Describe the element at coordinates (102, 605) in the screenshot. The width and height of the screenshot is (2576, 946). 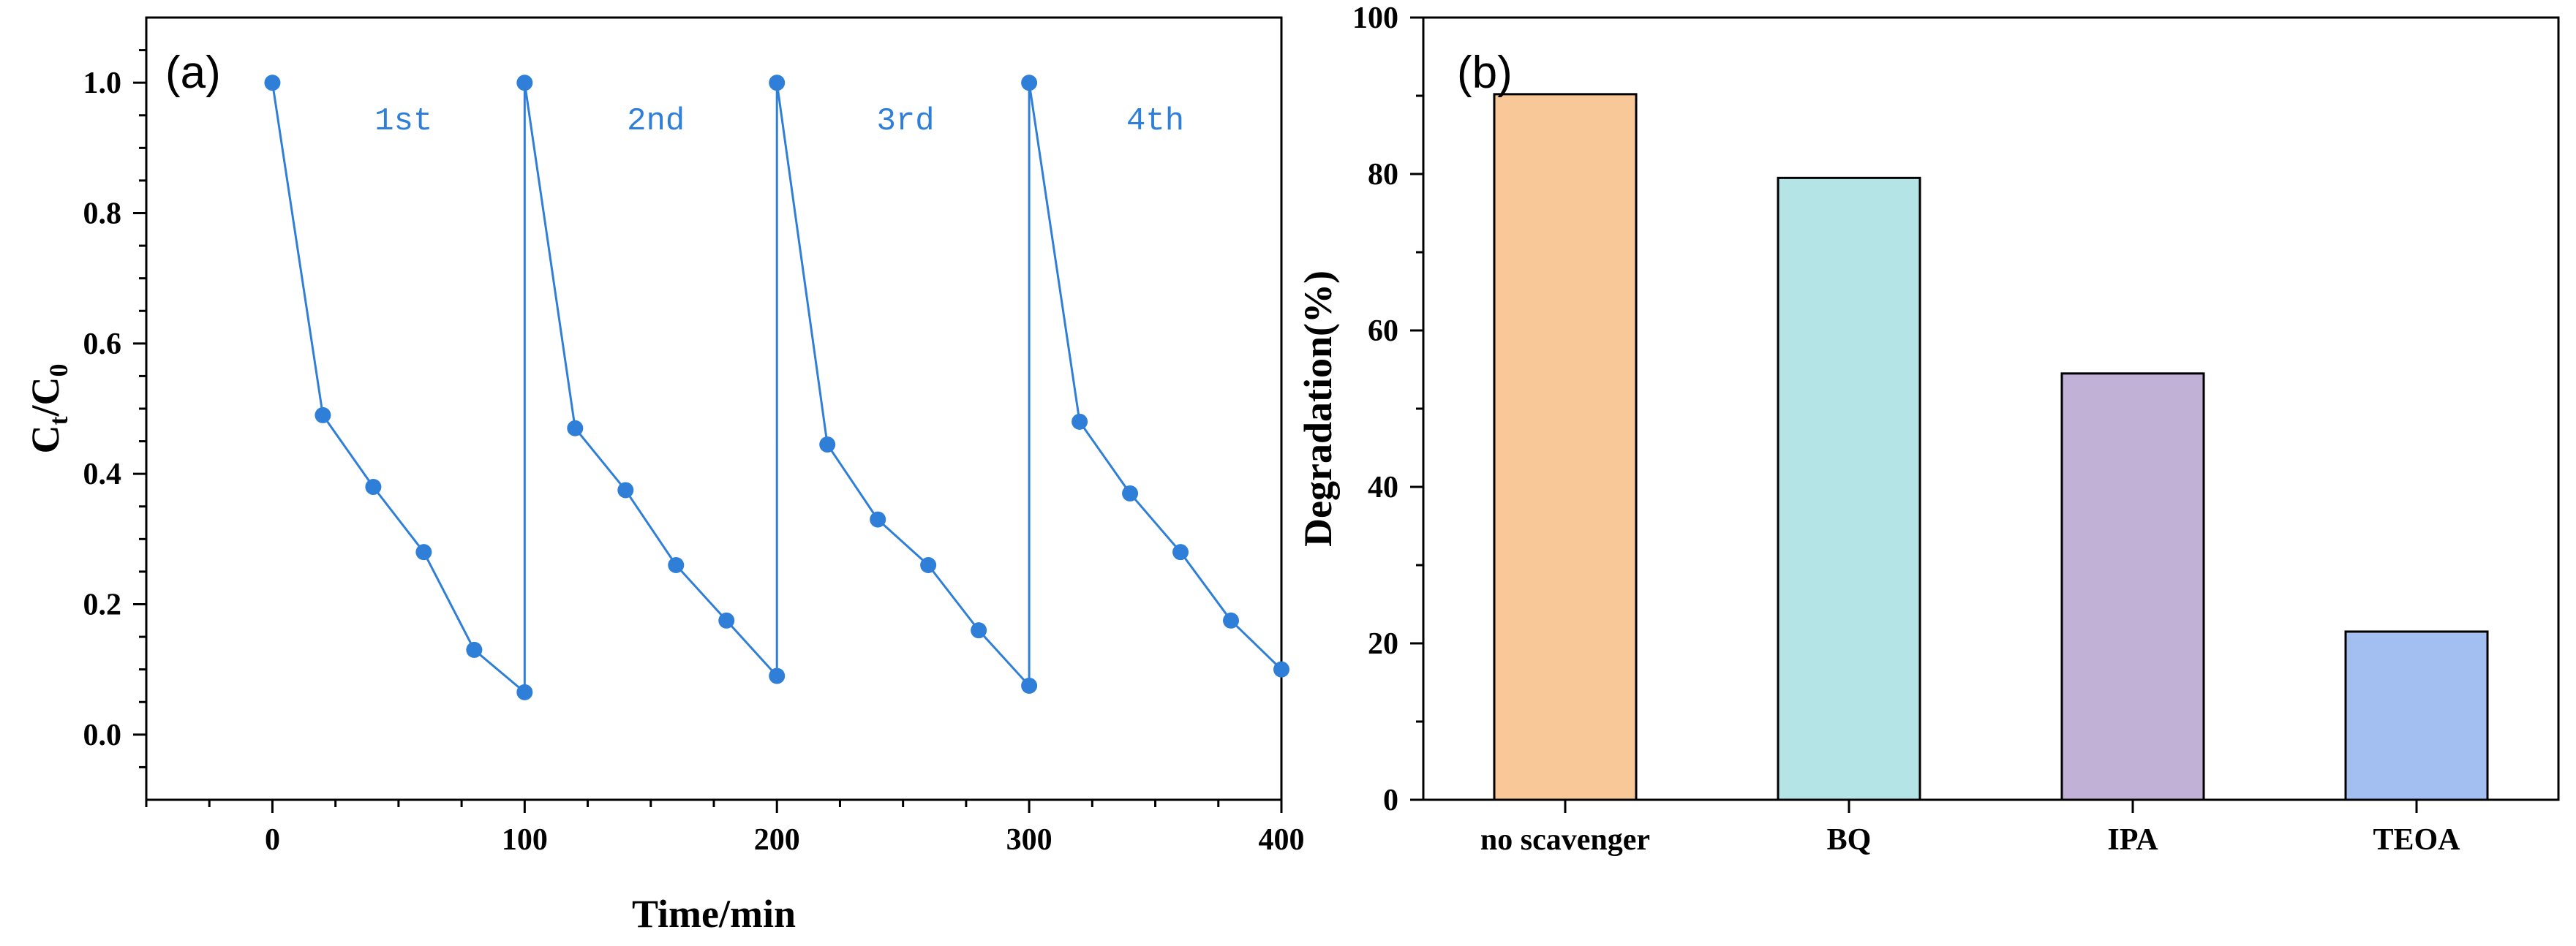
I see `y-tick-label: 0.2` at that location.